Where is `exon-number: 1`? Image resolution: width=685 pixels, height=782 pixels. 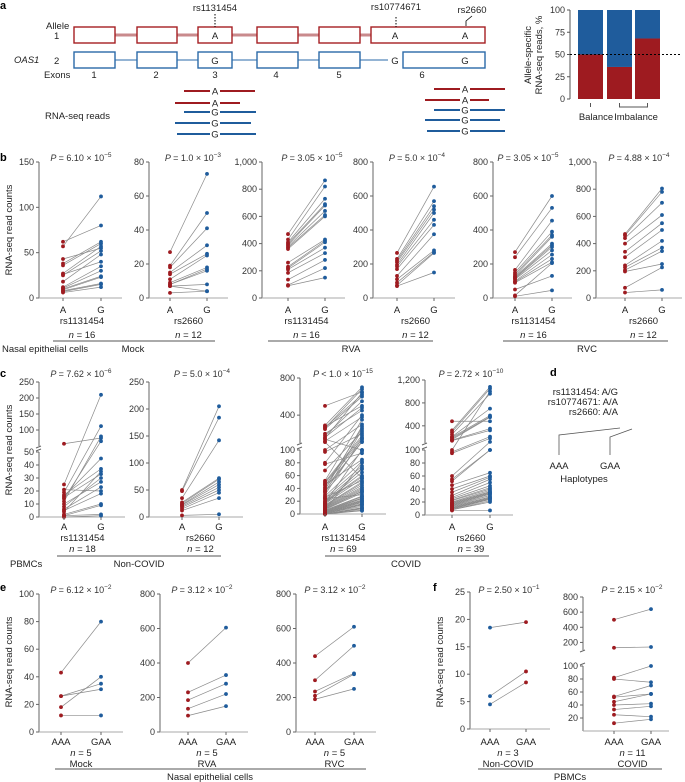 exon-number: 1 is located at coordinates (93, 75).